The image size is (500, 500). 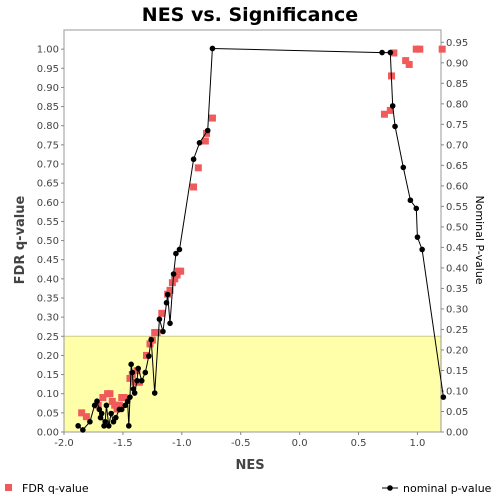 What do you see at coordinates (457, 63) in the screenshot?
I see `right-y-tick-label: 0.90` at bounding box center [457, 63].